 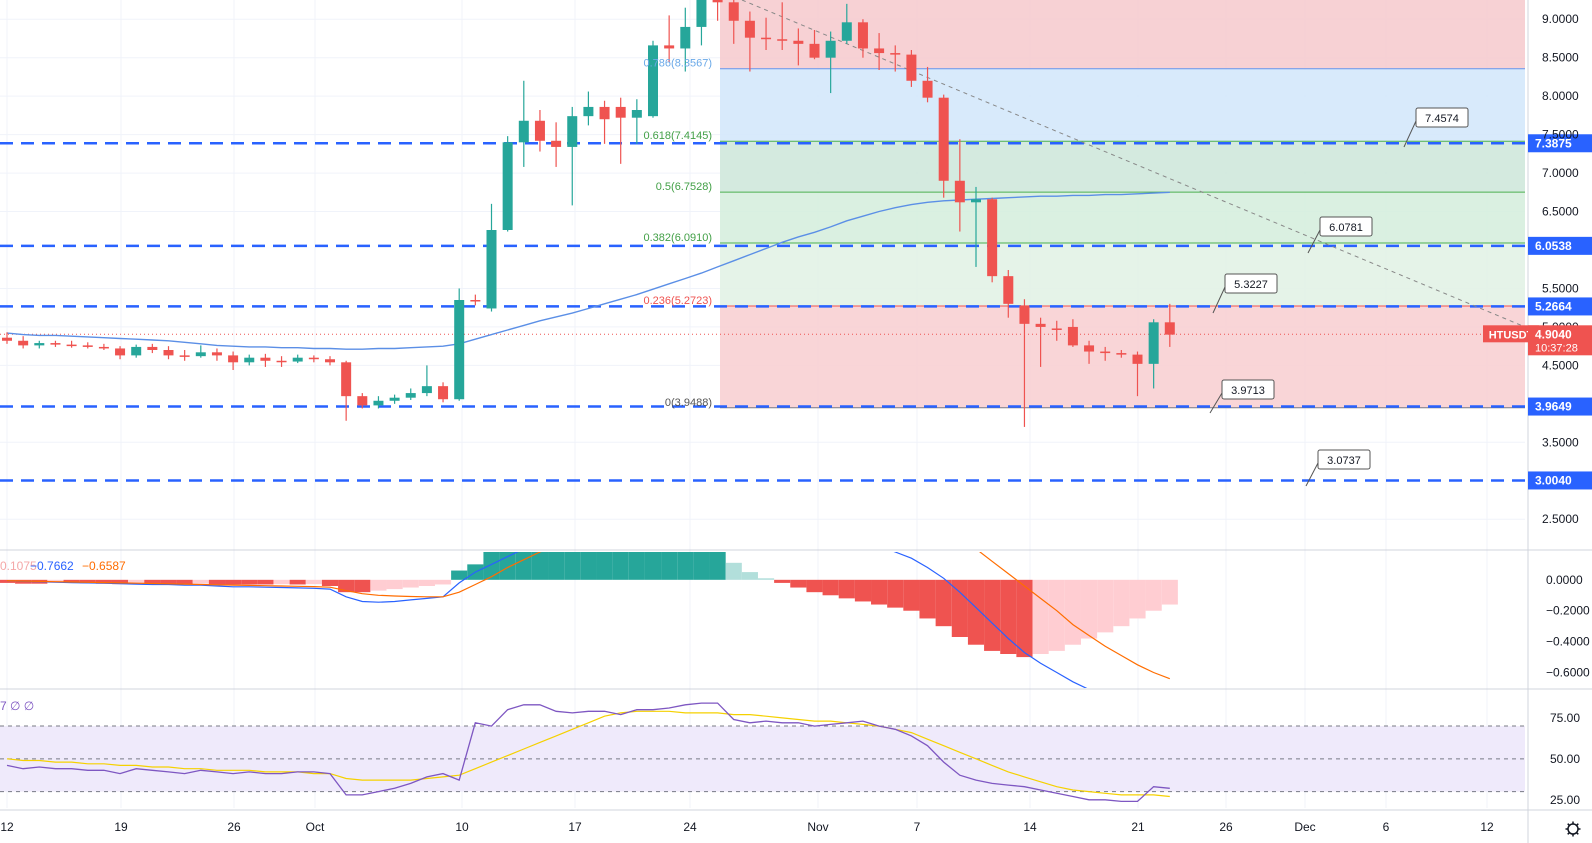 What do you see at coordinates (1560, 19) in the screenshot?
I see `price-tick-0: 9.0000` at bounding box center [1560, 19].